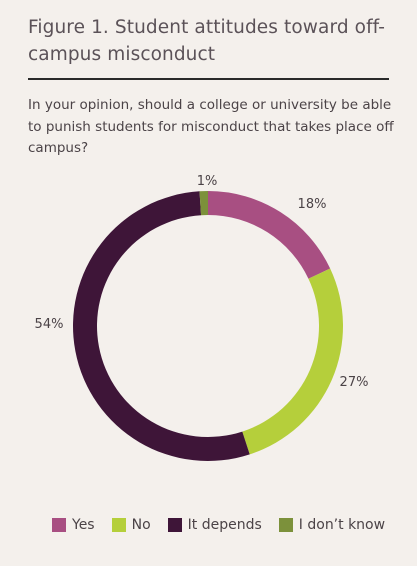  What do you see at coordinates (83, 525) in the screenshot?
I see `legend-label-yes: Yes` at bounding box center [83, 525].